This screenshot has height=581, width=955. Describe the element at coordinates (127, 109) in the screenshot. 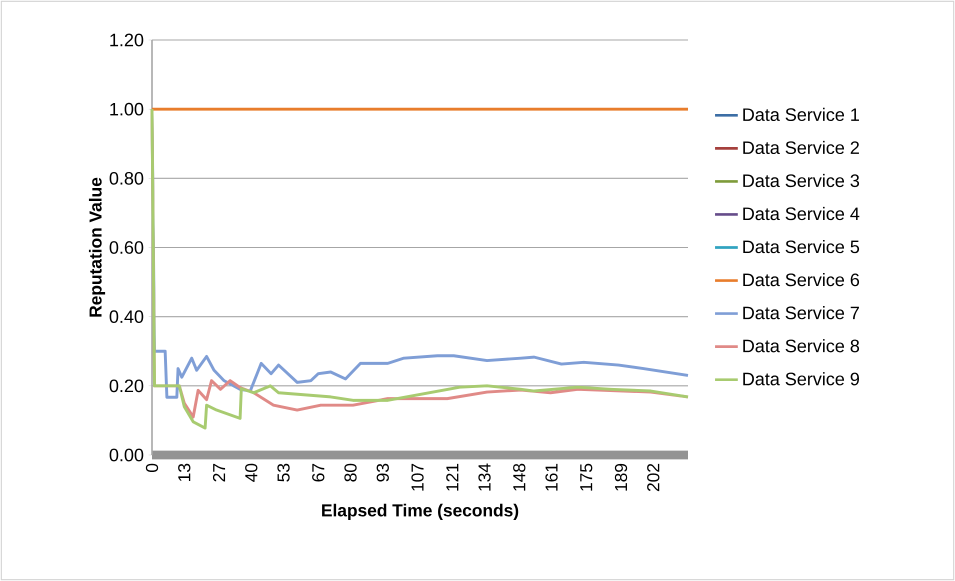

I see `y-tick-label: 1.00` at that location.